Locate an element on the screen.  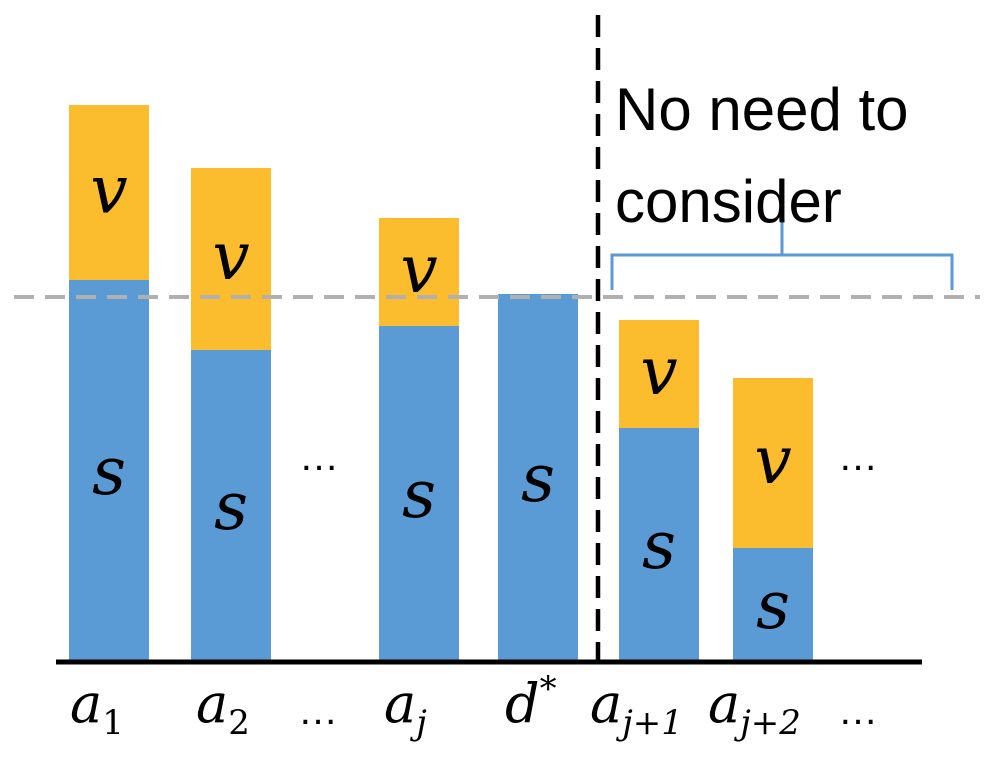
annotation-line-2: consider is located at coordinates (728, 201).